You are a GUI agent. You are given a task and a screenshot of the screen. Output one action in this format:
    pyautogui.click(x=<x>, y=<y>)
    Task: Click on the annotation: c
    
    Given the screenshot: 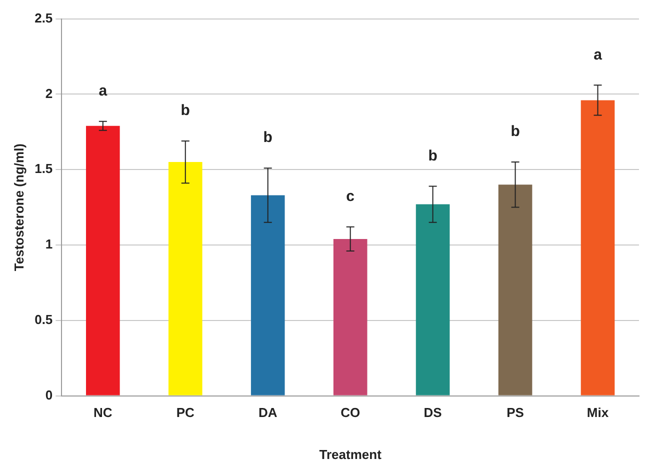 What is the action you would take?
    pyautogui.click(x=350, y=197)
    